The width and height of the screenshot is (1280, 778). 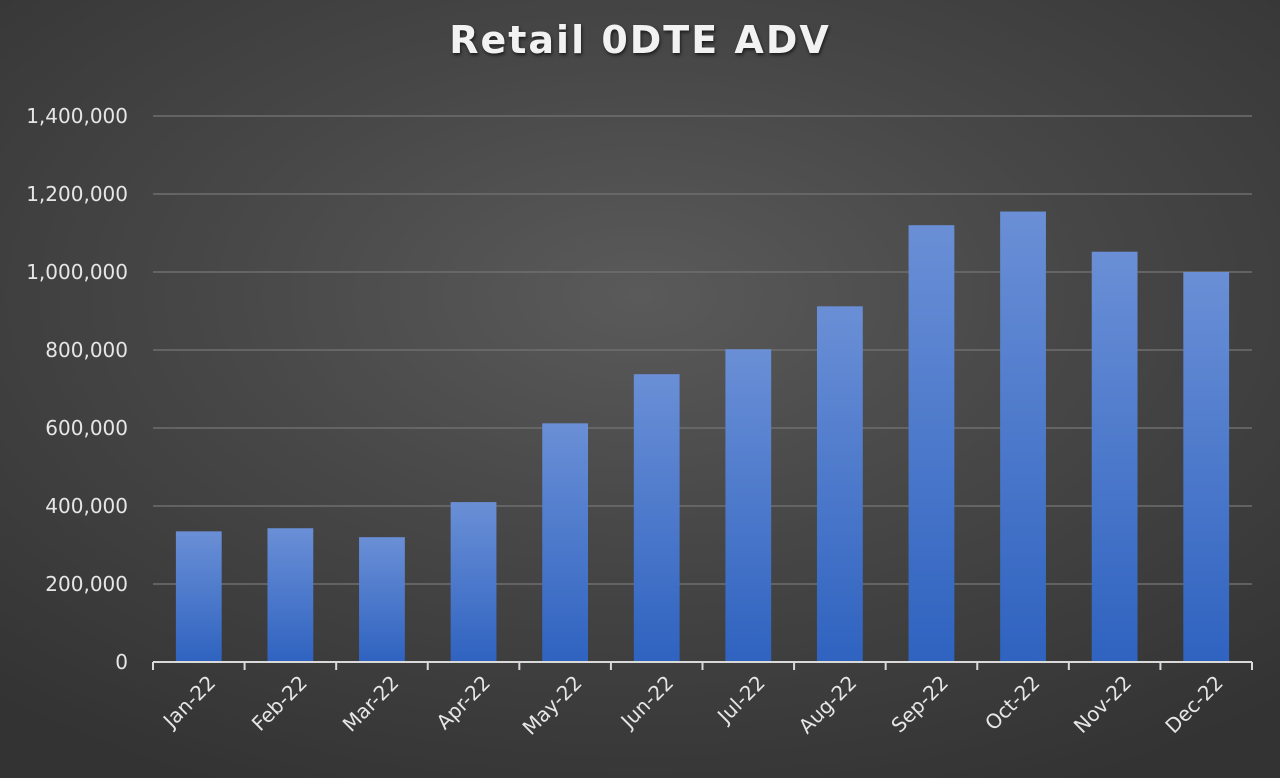 I want to click on x-tick-label: Nov-22, so click(x=1102, y=704).